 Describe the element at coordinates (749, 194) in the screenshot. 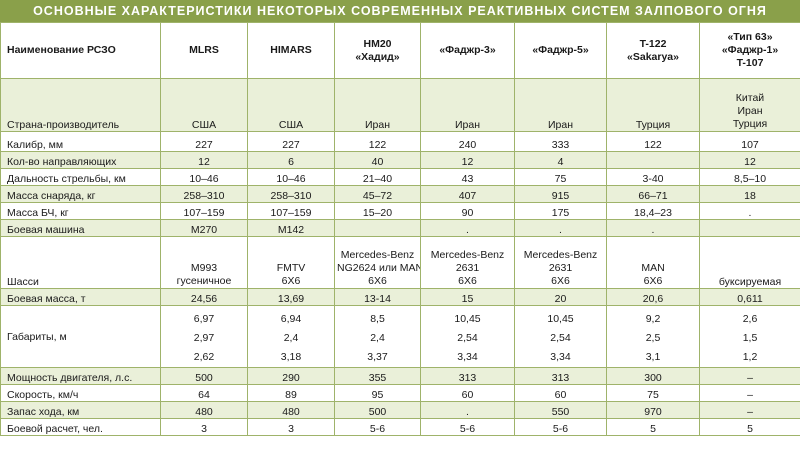

I see `table-cell: 18` at that location.